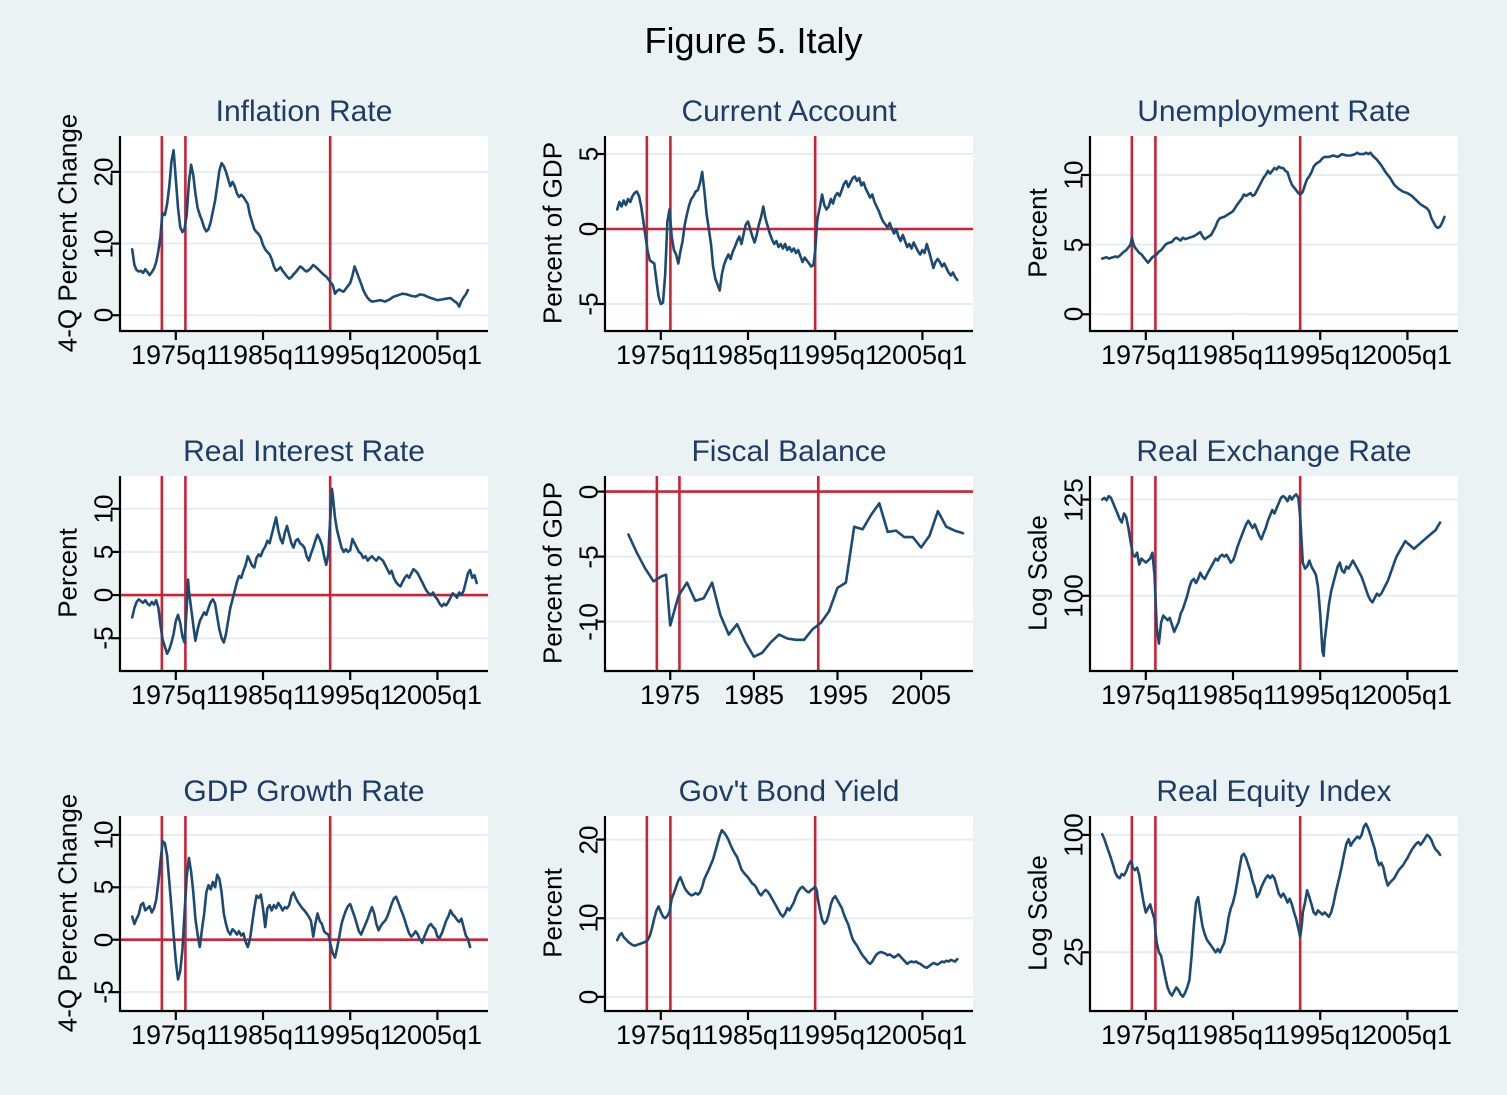  What do you see at coordinates (564, 913) in the screenshot?
I see `y-axis-gutter: Percent 0 10 20` at bounding box center [564, 913].